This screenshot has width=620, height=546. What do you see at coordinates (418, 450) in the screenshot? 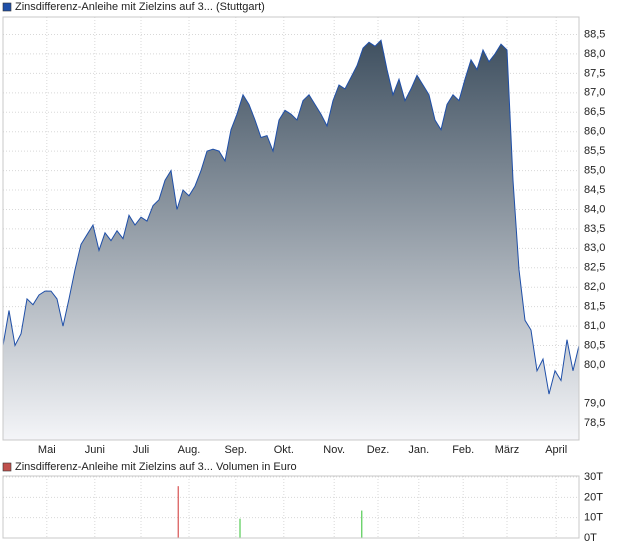
I see `x-tick-label: Jan.` at bounding box center [418, 450].